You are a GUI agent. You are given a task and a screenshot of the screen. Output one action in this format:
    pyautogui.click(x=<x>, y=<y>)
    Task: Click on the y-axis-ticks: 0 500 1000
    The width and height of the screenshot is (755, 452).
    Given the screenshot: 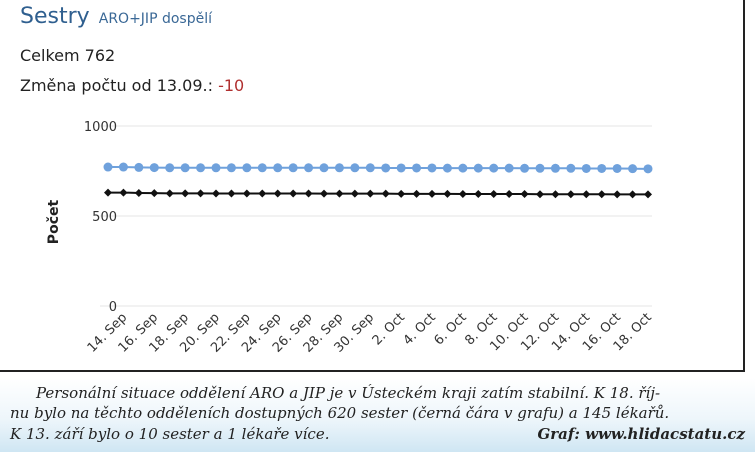 What is the action you would take?
    pyautogui.click(x=100, y=217)
    